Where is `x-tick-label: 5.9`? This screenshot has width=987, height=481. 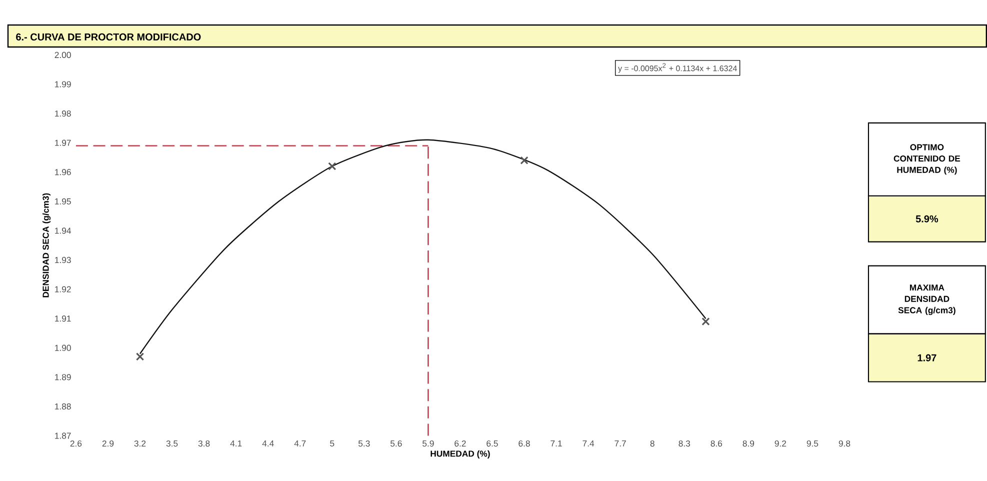 x-tick-label: 5.9 is located at coordinates (428, 443).